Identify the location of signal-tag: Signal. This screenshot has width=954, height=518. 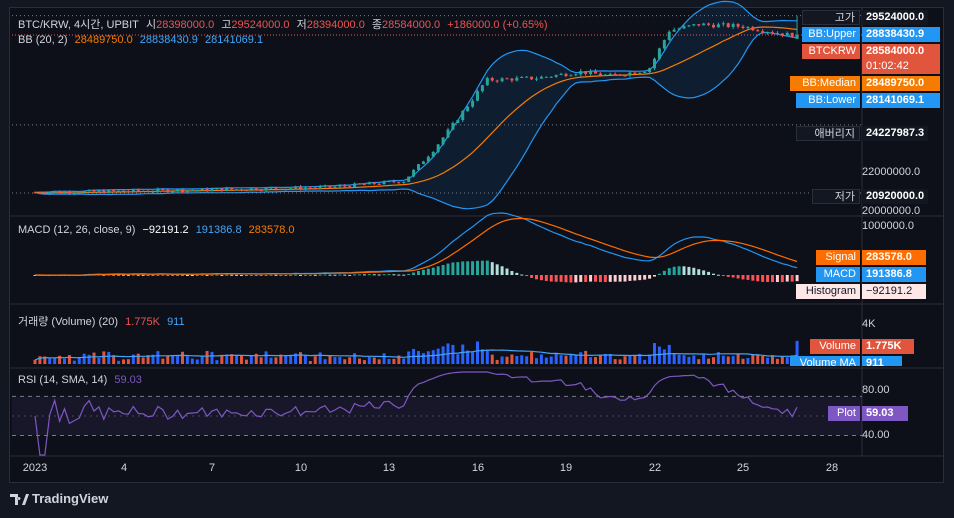
(838, 257).